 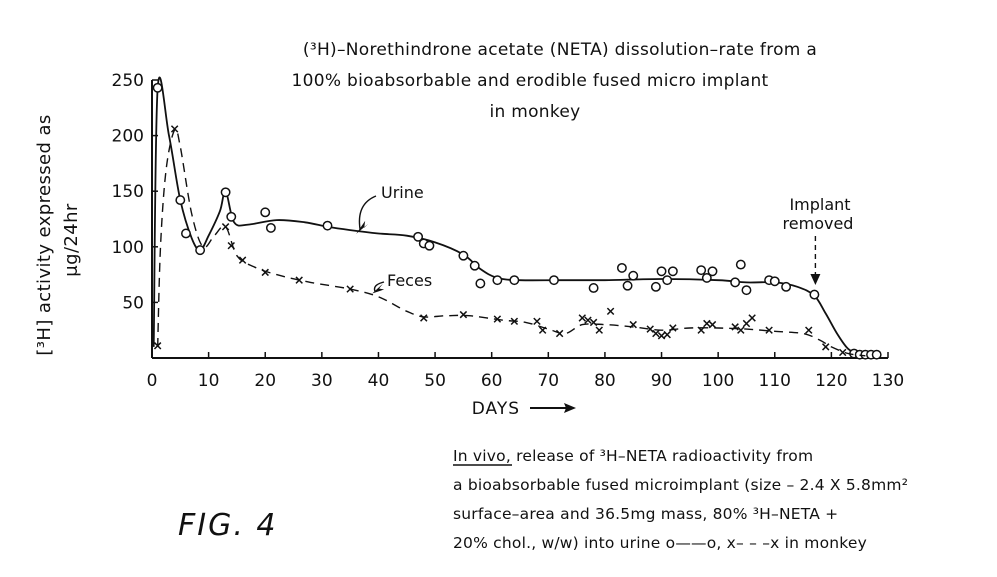 I want to click on x-tick-label: 80, so click(x=605, y=381).